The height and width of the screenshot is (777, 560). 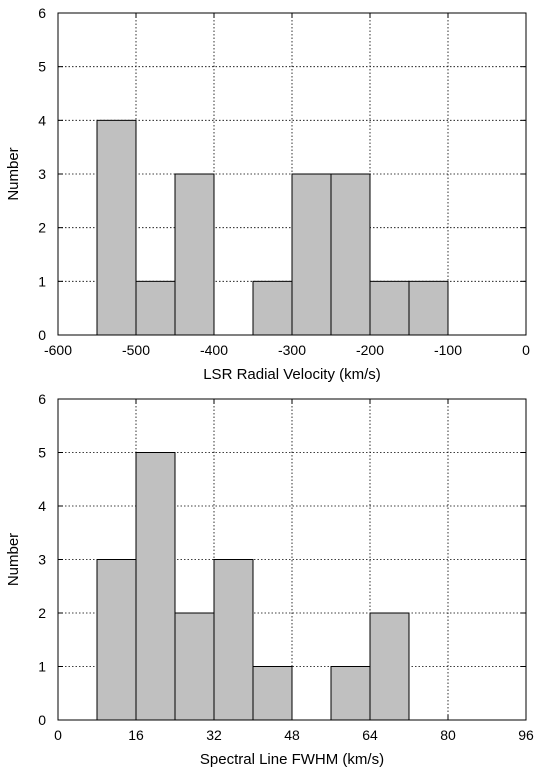 I want to click on x-tick-label: -600, so click(x=58, y=350).